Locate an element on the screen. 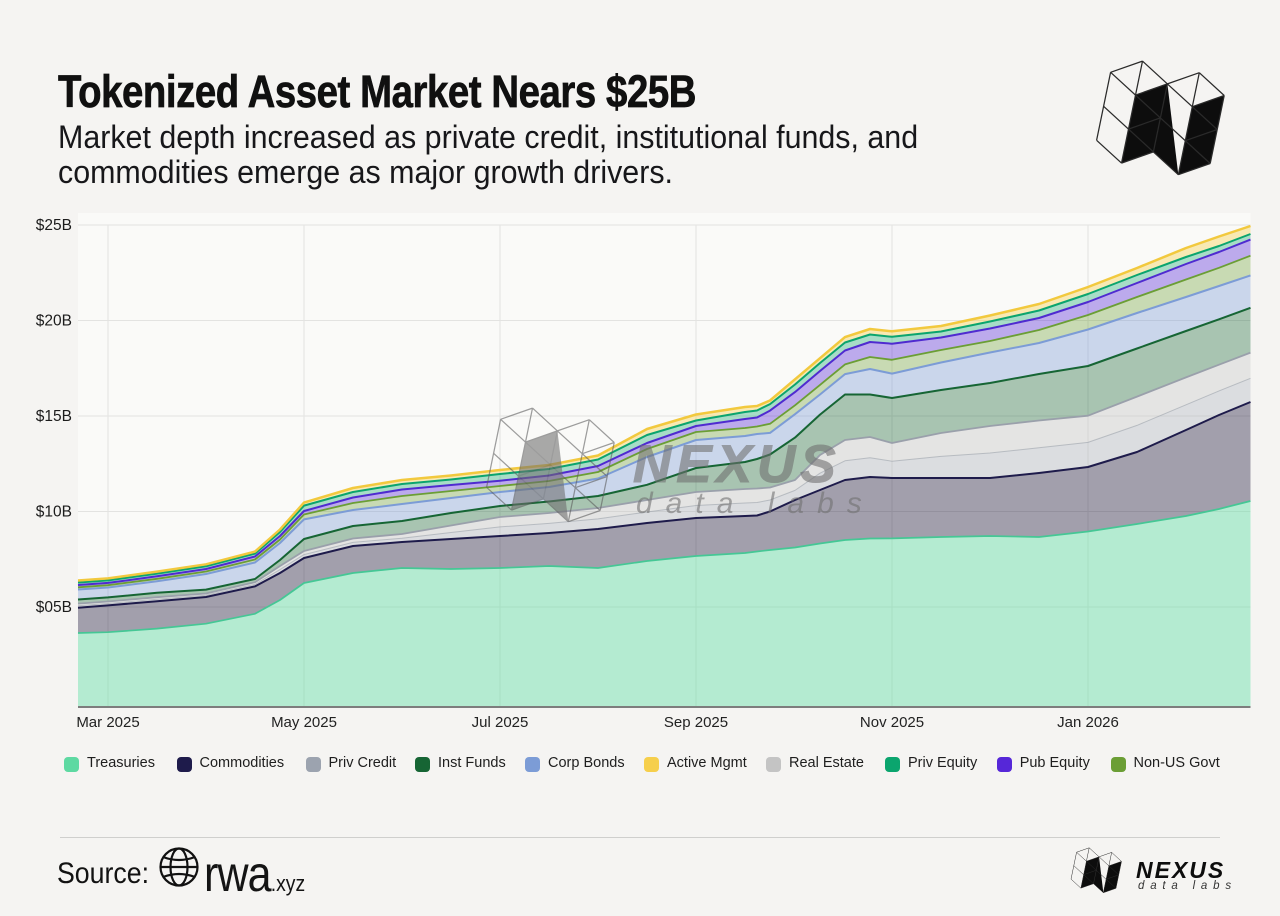 The width and height of the screenshot is (1280, 916). svg-text: Jul 2025 is located at coordinates (500, 722).